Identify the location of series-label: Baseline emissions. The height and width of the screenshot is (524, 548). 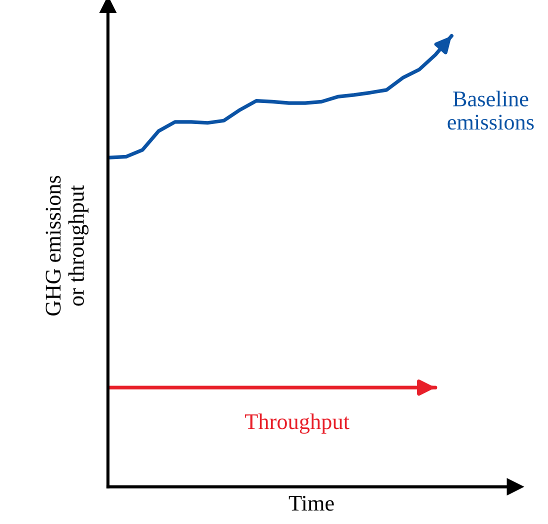
(491, 110).